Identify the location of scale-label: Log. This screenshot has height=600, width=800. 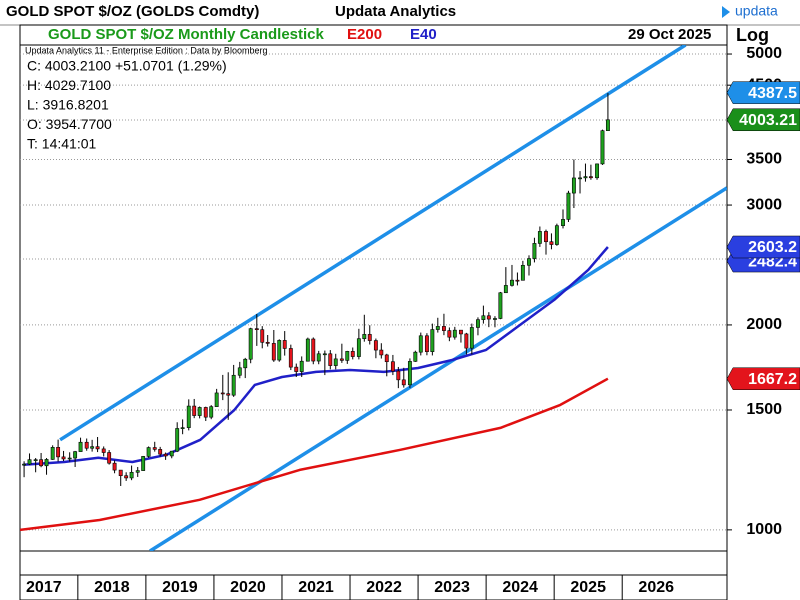
(752, 35).